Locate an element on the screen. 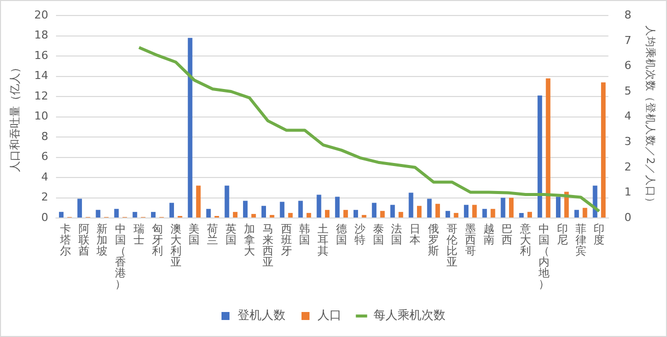  y2-tick-label: 3 is located at coordinates (628, 141).